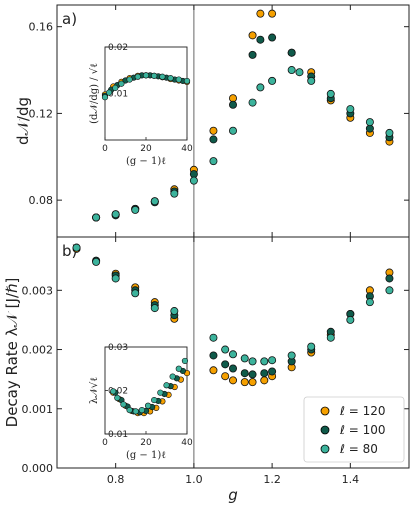 The width and height of the screenshot is (415, 506). Describe the element at coordinates (94, 93) in the screenshot. I see `inset-y-axis-label: (d𝒩/dg) / √ℓ` at that location.